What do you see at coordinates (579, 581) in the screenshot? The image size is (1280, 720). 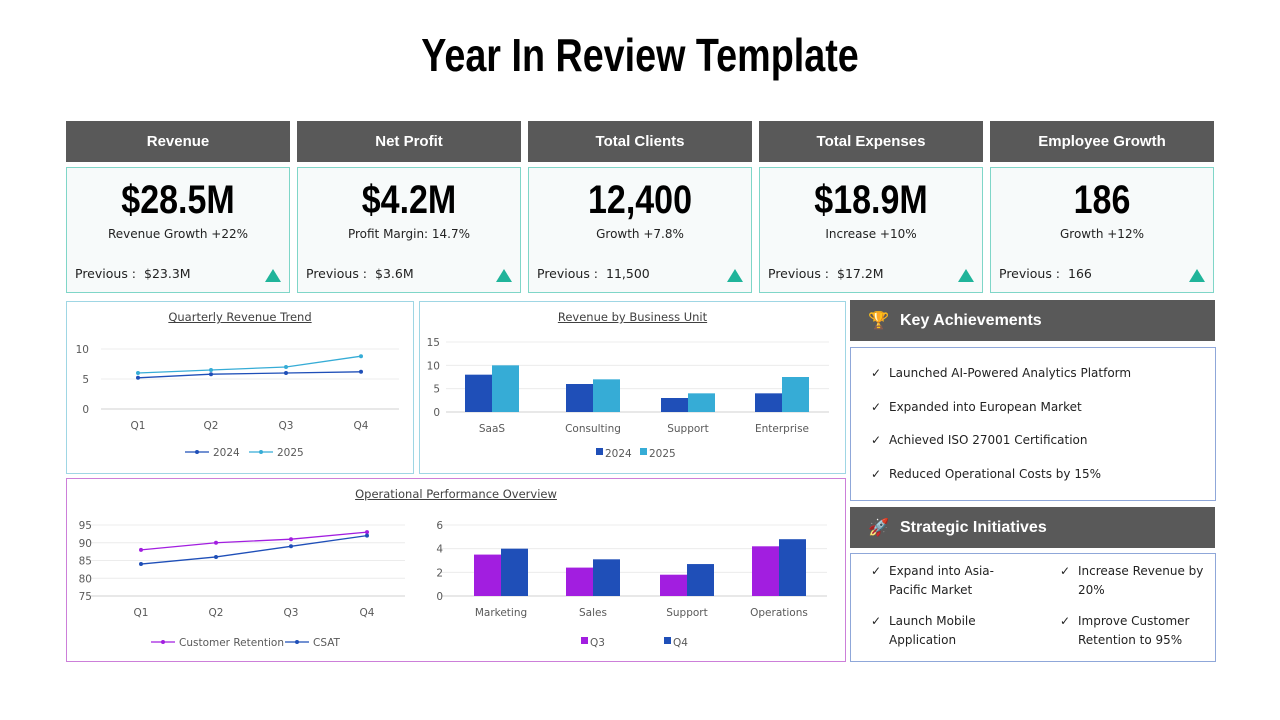 I see `bar-q3` at bounding box center [579, 581].